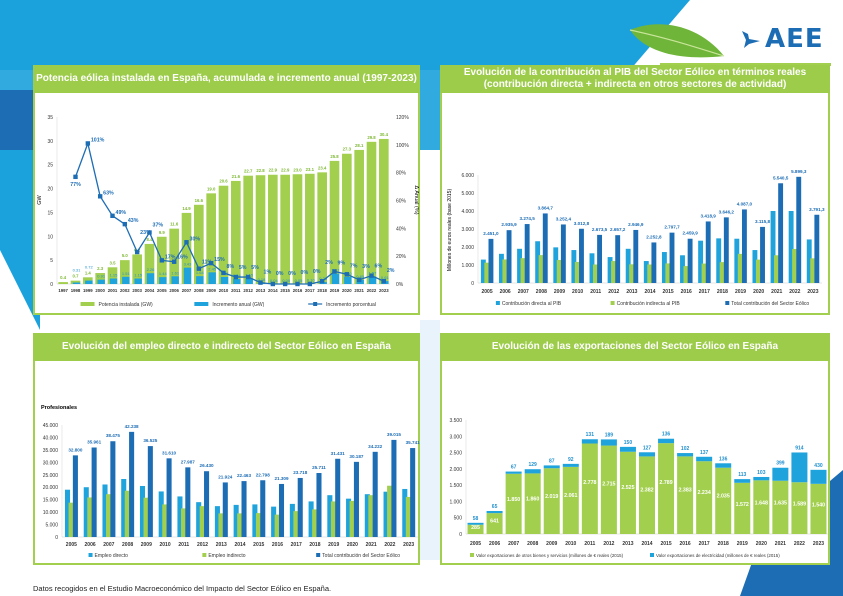 Image resolution: width=843 pixels, height=596 pixels. Describe the element at coordinates (371, 137) in the screenshot. I see `data-label-installed: 29.8` at that location.